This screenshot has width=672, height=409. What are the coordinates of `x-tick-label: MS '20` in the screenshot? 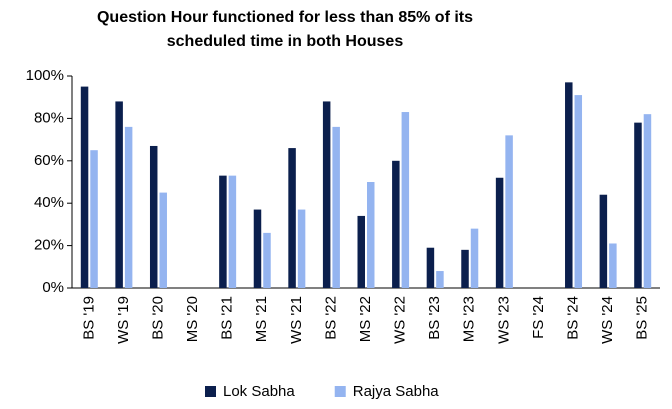 It's located at (192, 319).